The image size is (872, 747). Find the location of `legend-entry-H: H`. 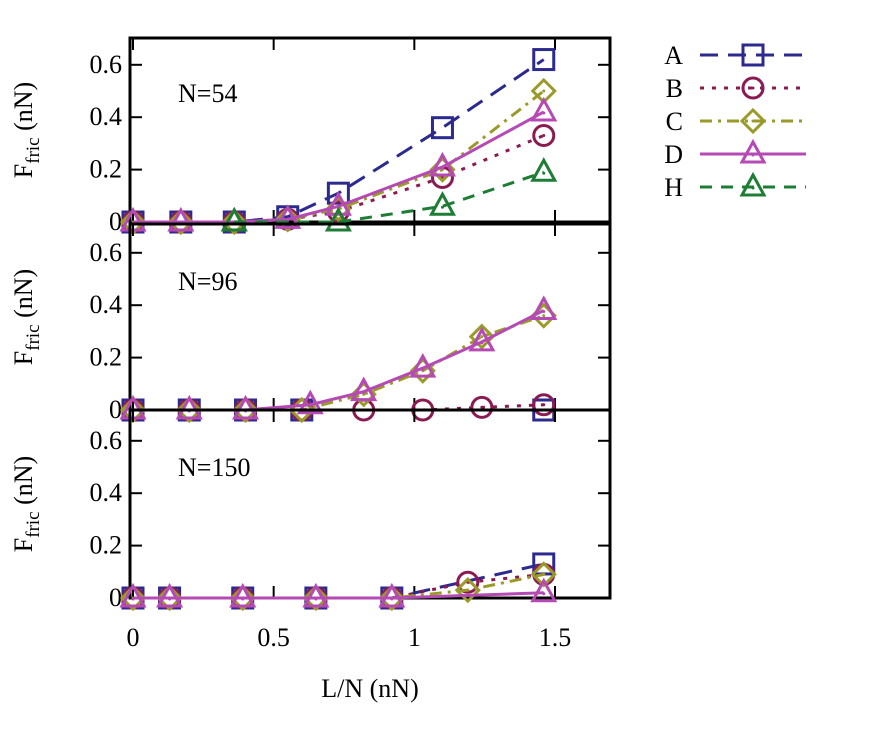

legend-entry-H: H is located at coordinates (735, 186).